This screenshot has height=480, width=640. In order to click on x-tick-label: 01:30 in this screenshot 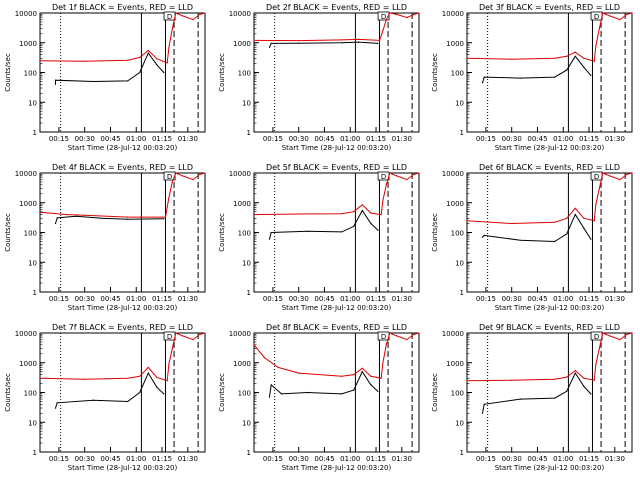, I will do `click(188, 299)`.